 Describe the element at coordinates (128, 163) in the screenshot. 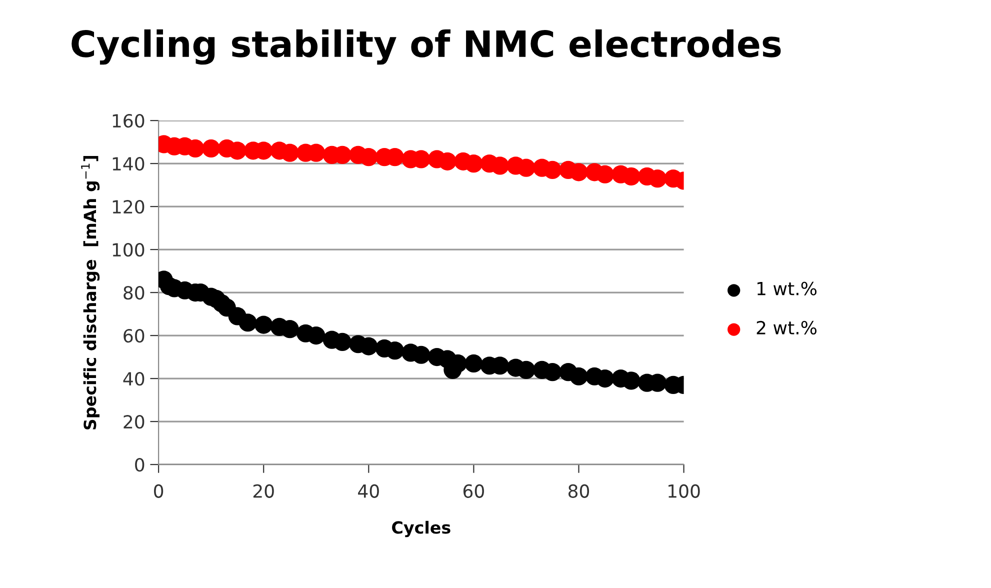

I see `y-tick-label: 140` at that location.